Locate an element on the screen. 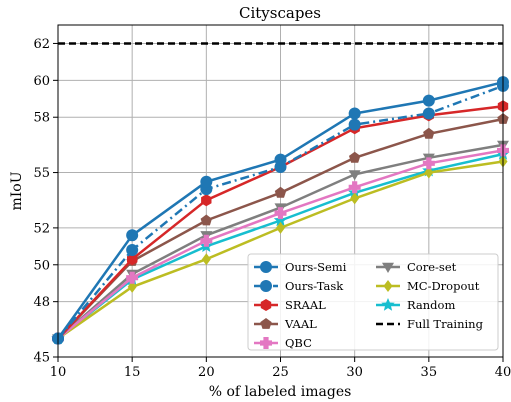 The image size is (511, 402). legend-item: Random is located at coordinates (415, 305).